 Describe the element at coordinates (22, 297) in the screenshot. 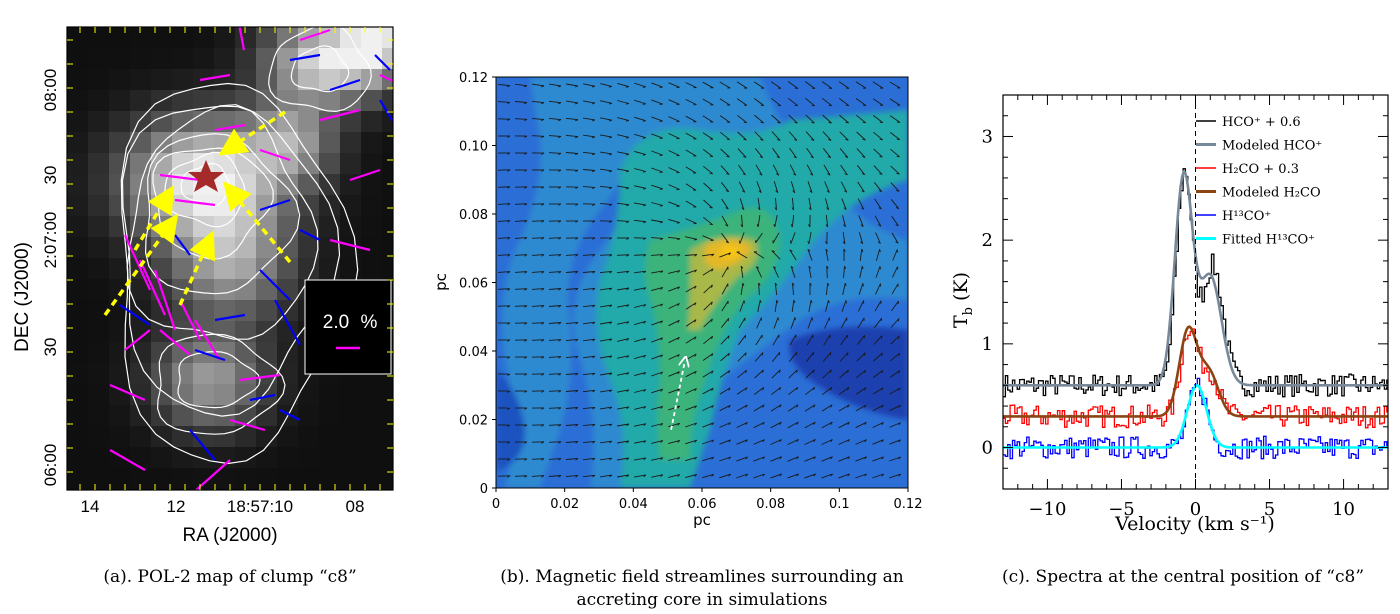

I see `y-axis-label-a: DEC (J2000)` at that location.